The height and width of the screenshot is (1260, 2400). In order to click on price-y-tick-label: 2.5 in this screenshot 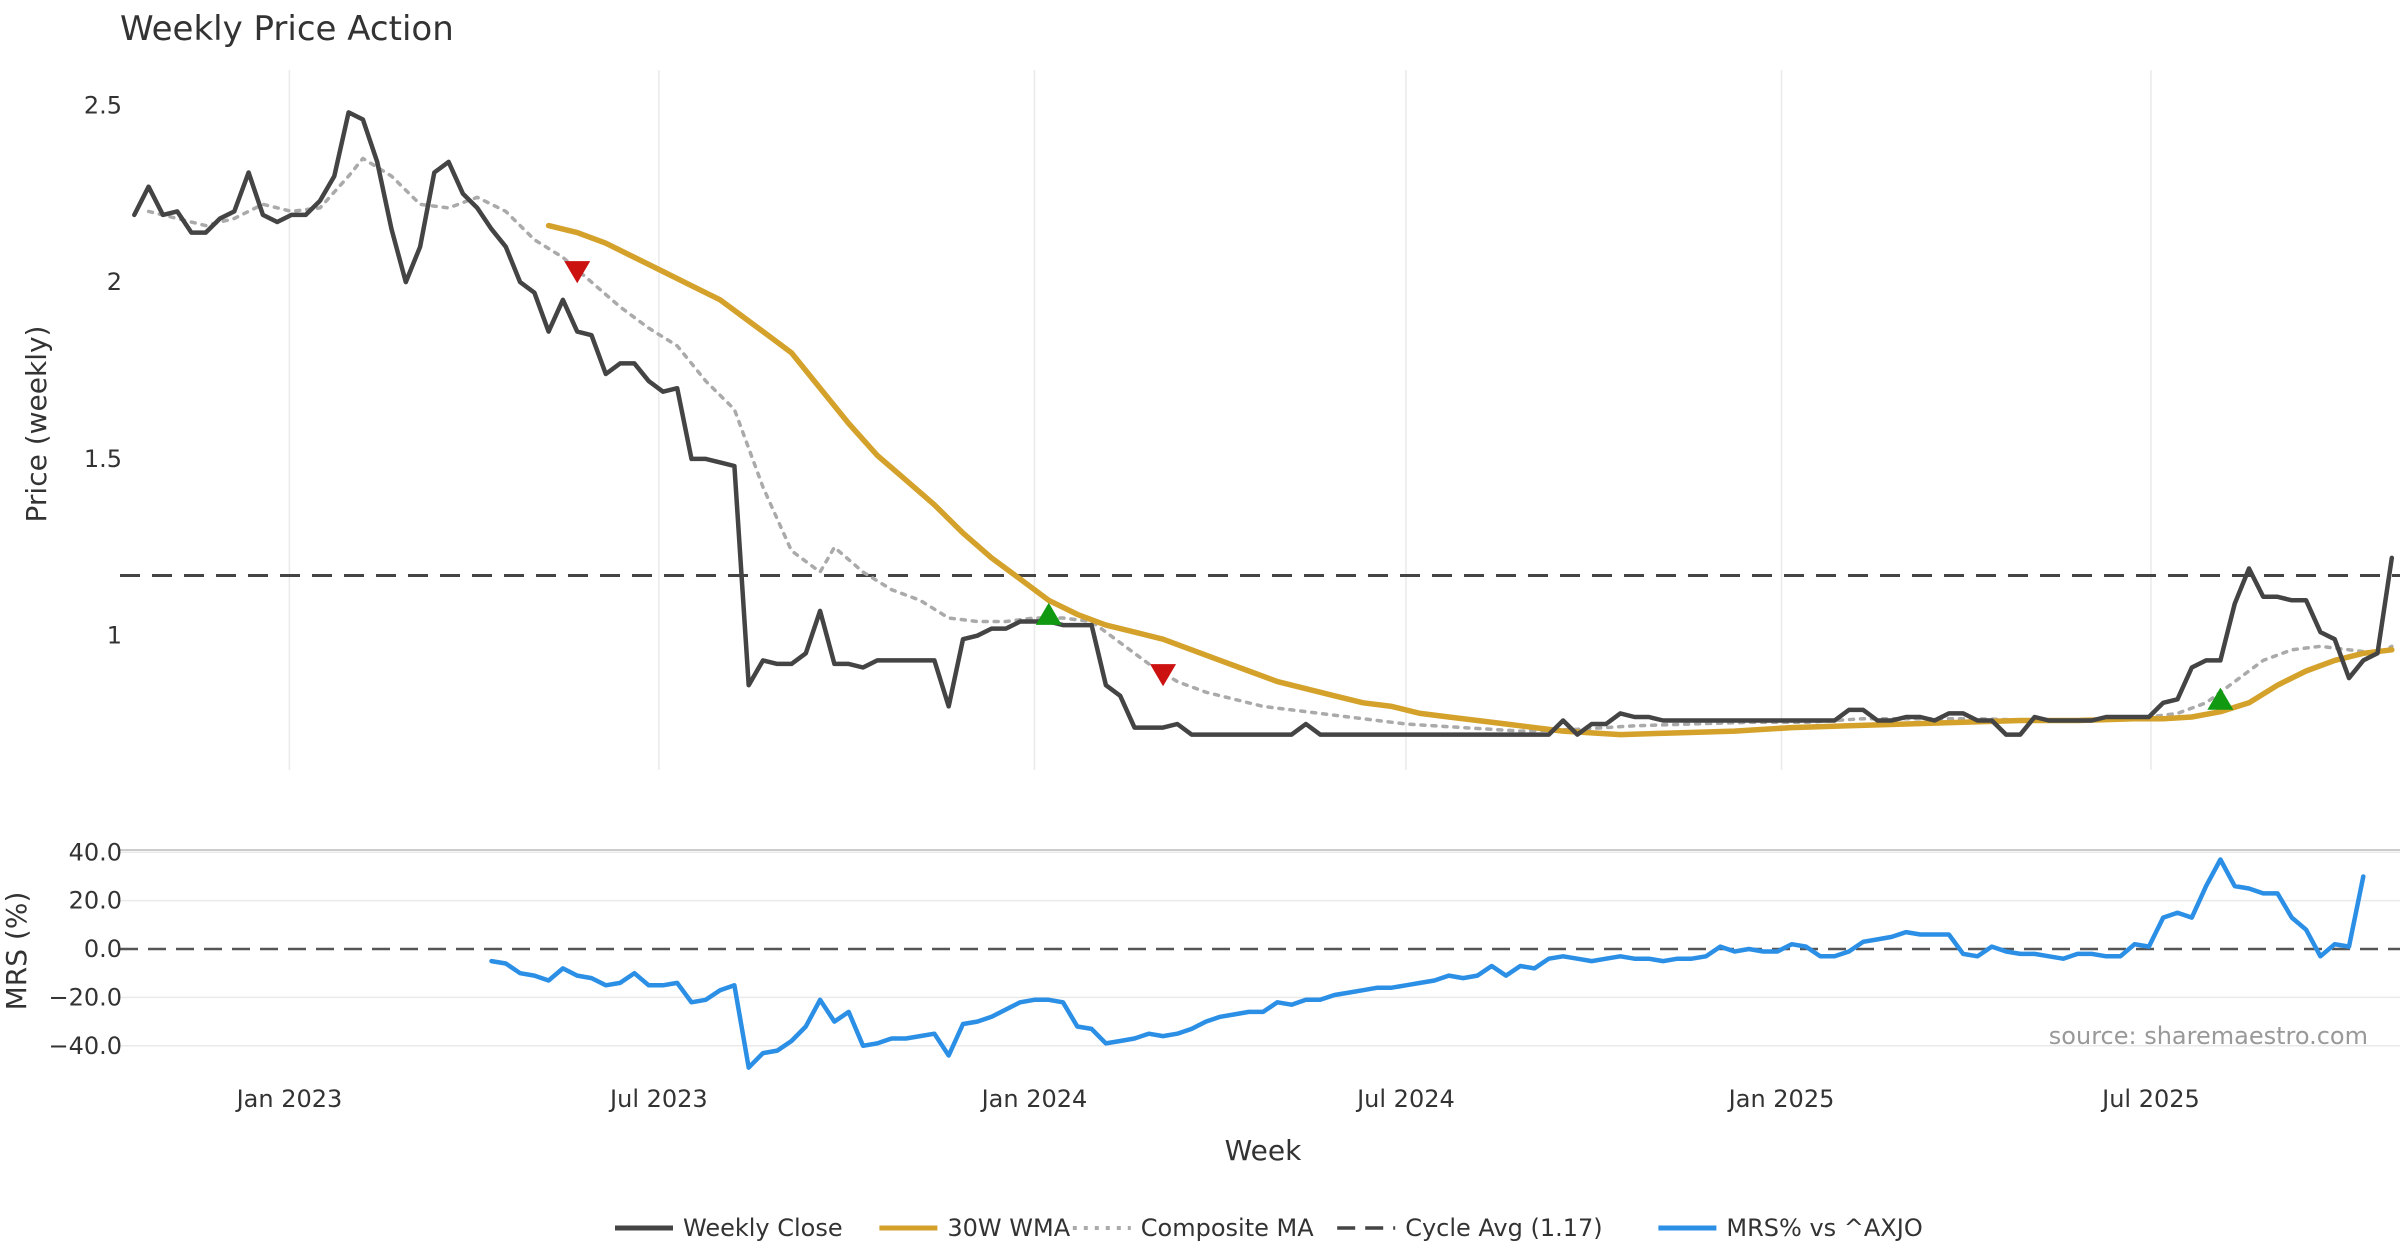, I will do `click(103, 105)`.